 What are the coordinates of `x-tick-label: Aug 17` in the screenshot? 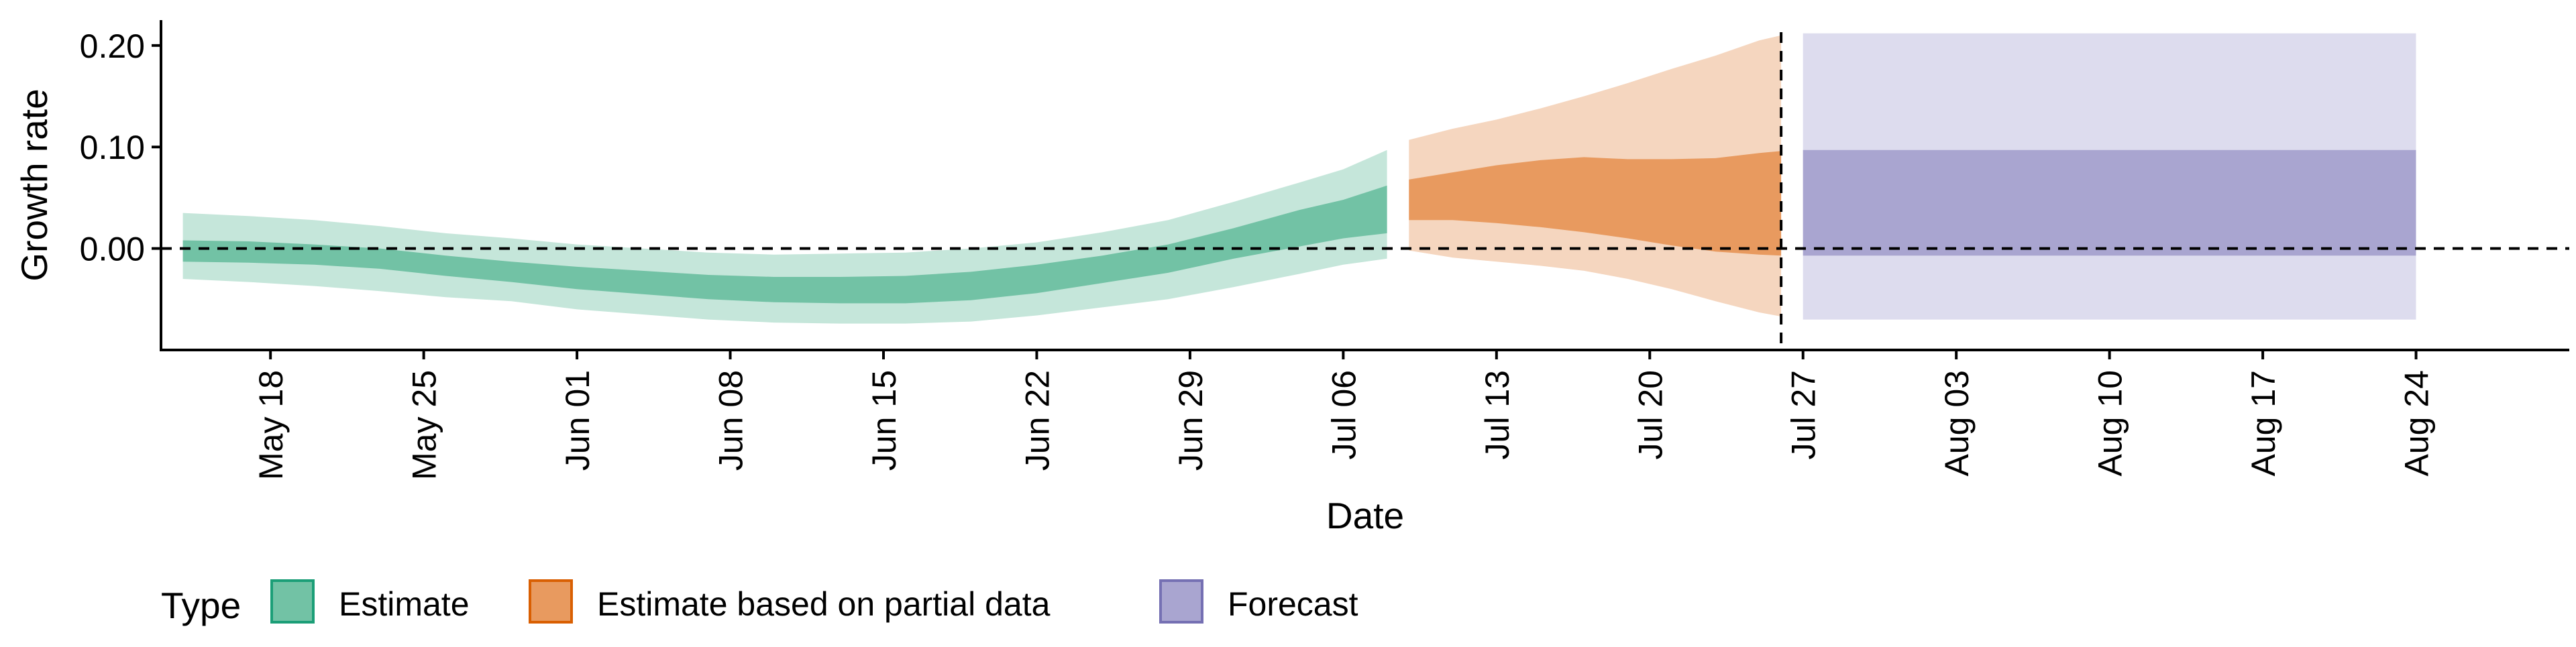 It's located at (2263, 423).